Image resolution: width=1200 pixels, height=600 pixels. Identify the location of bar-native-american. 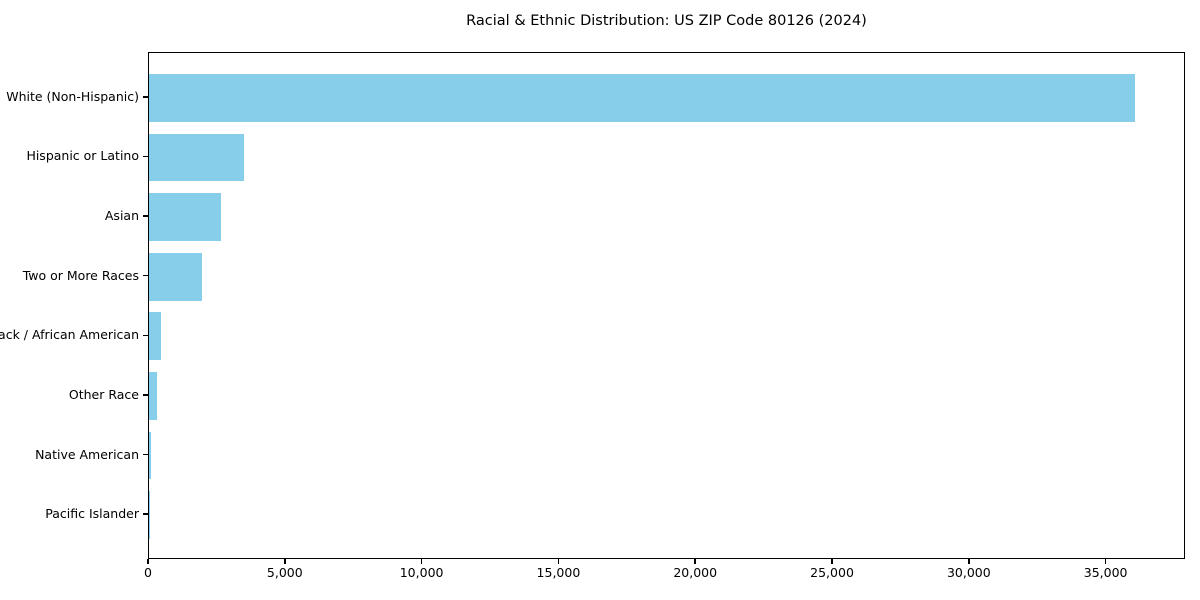
(150, 455).